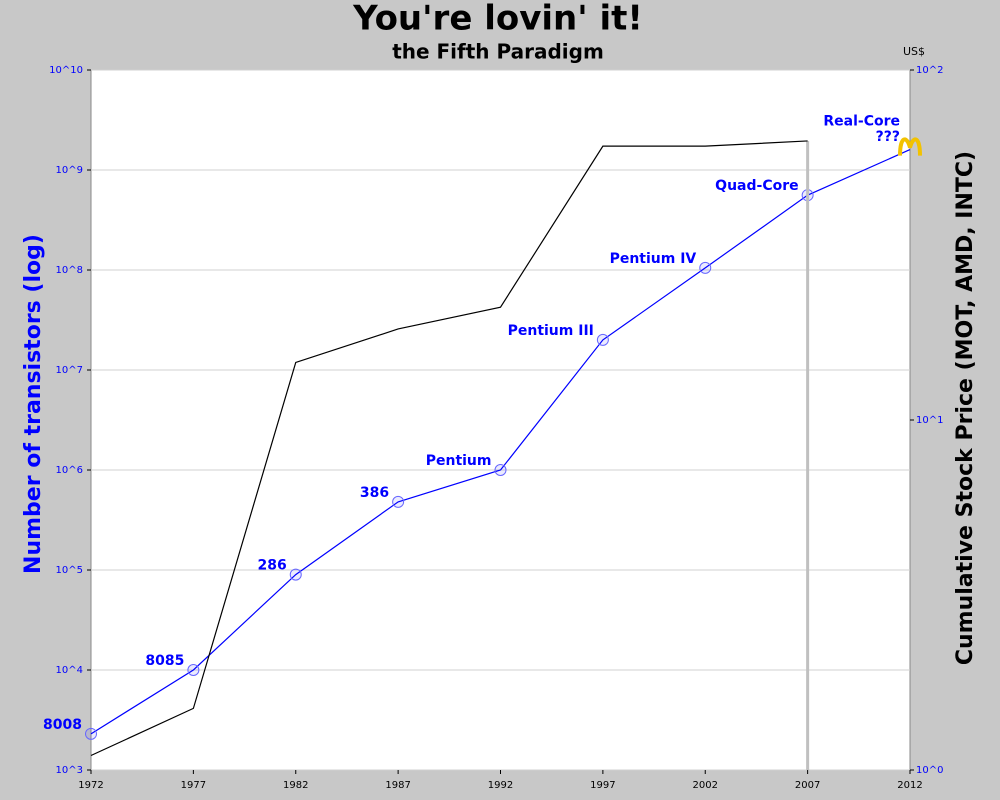  I want to click on y-tick-label: 10^3, so click(69, 770).